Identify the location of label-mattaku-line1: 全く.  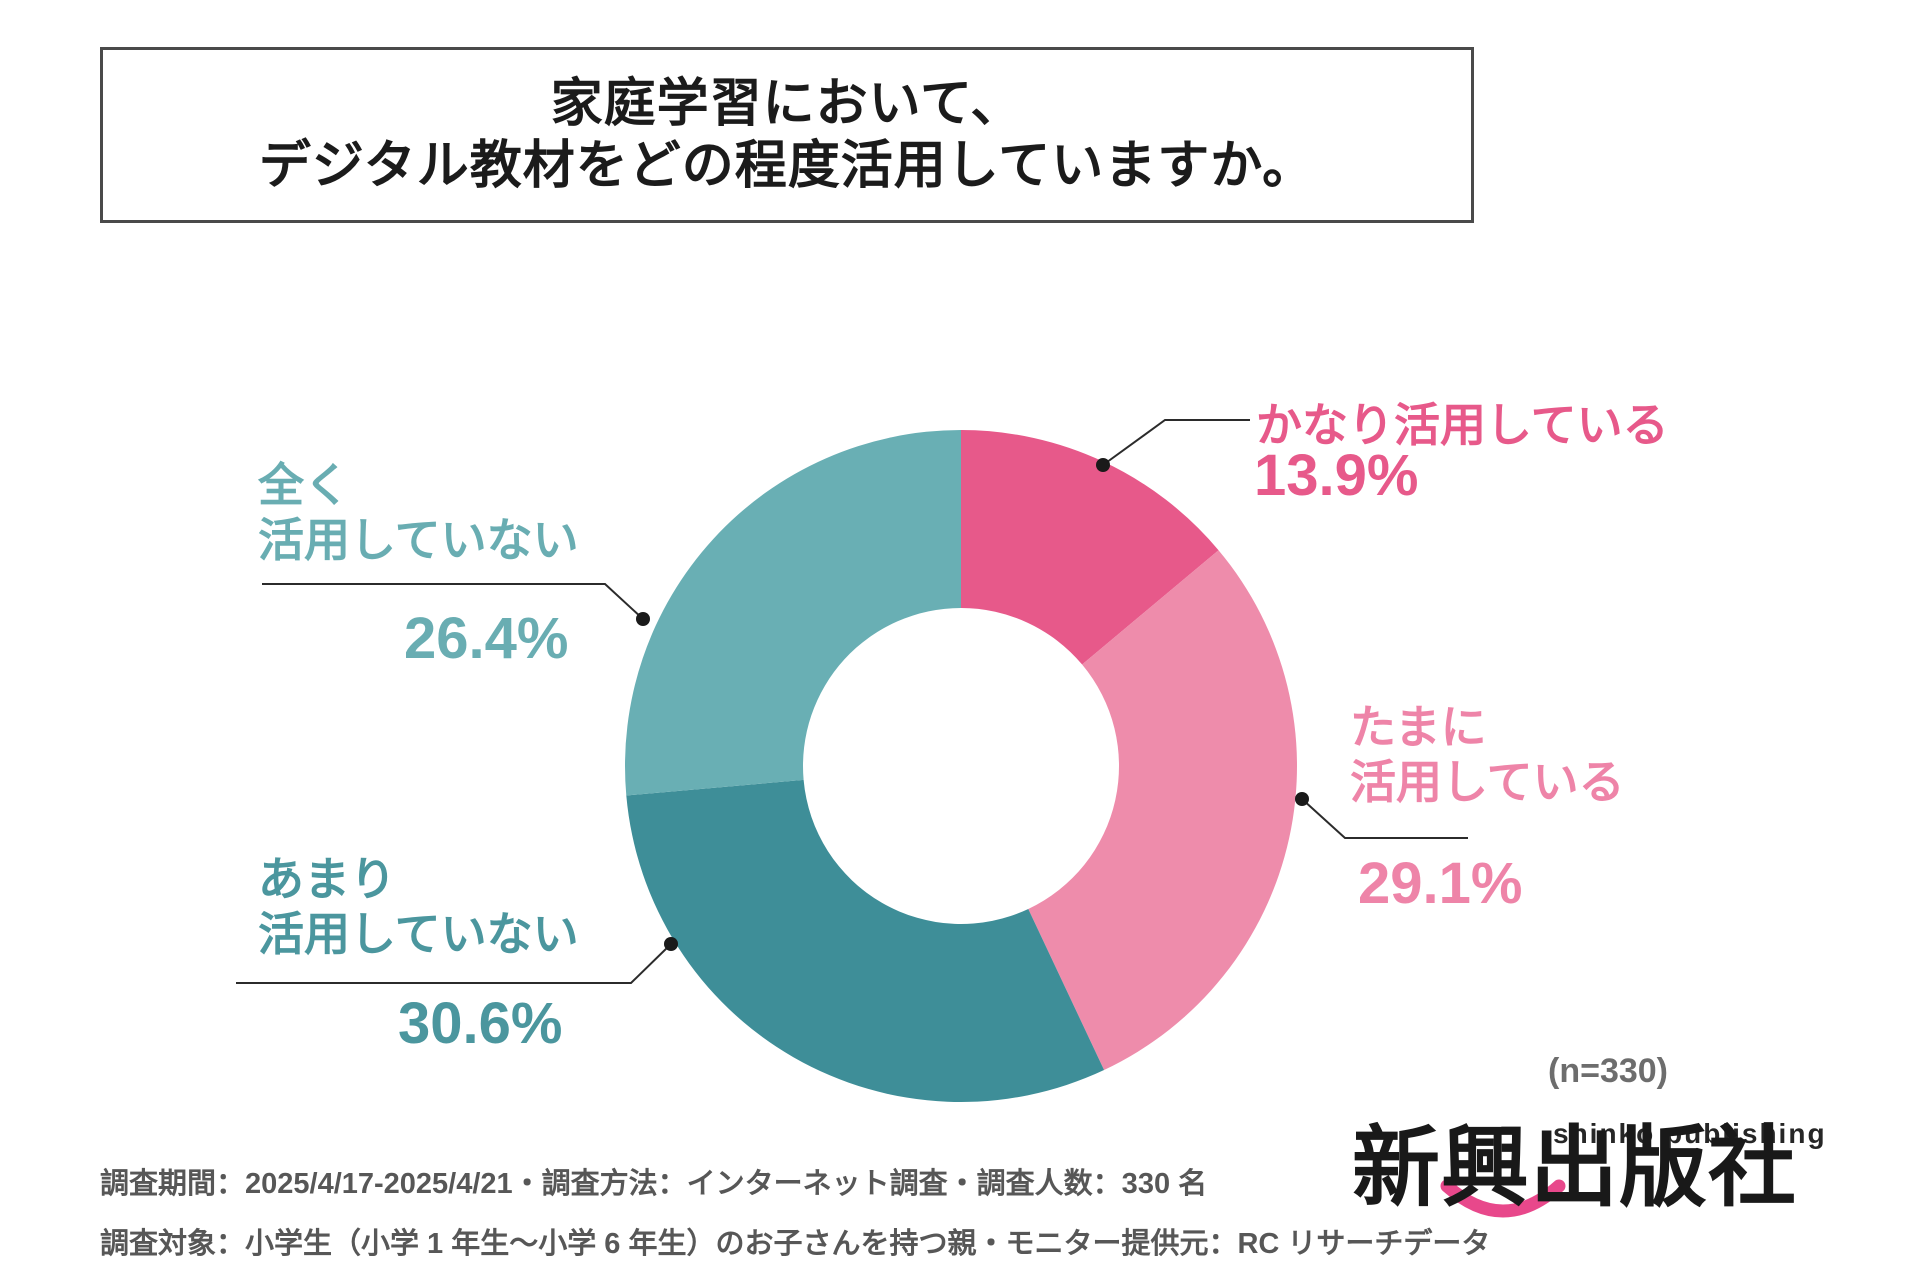
(304, 485).